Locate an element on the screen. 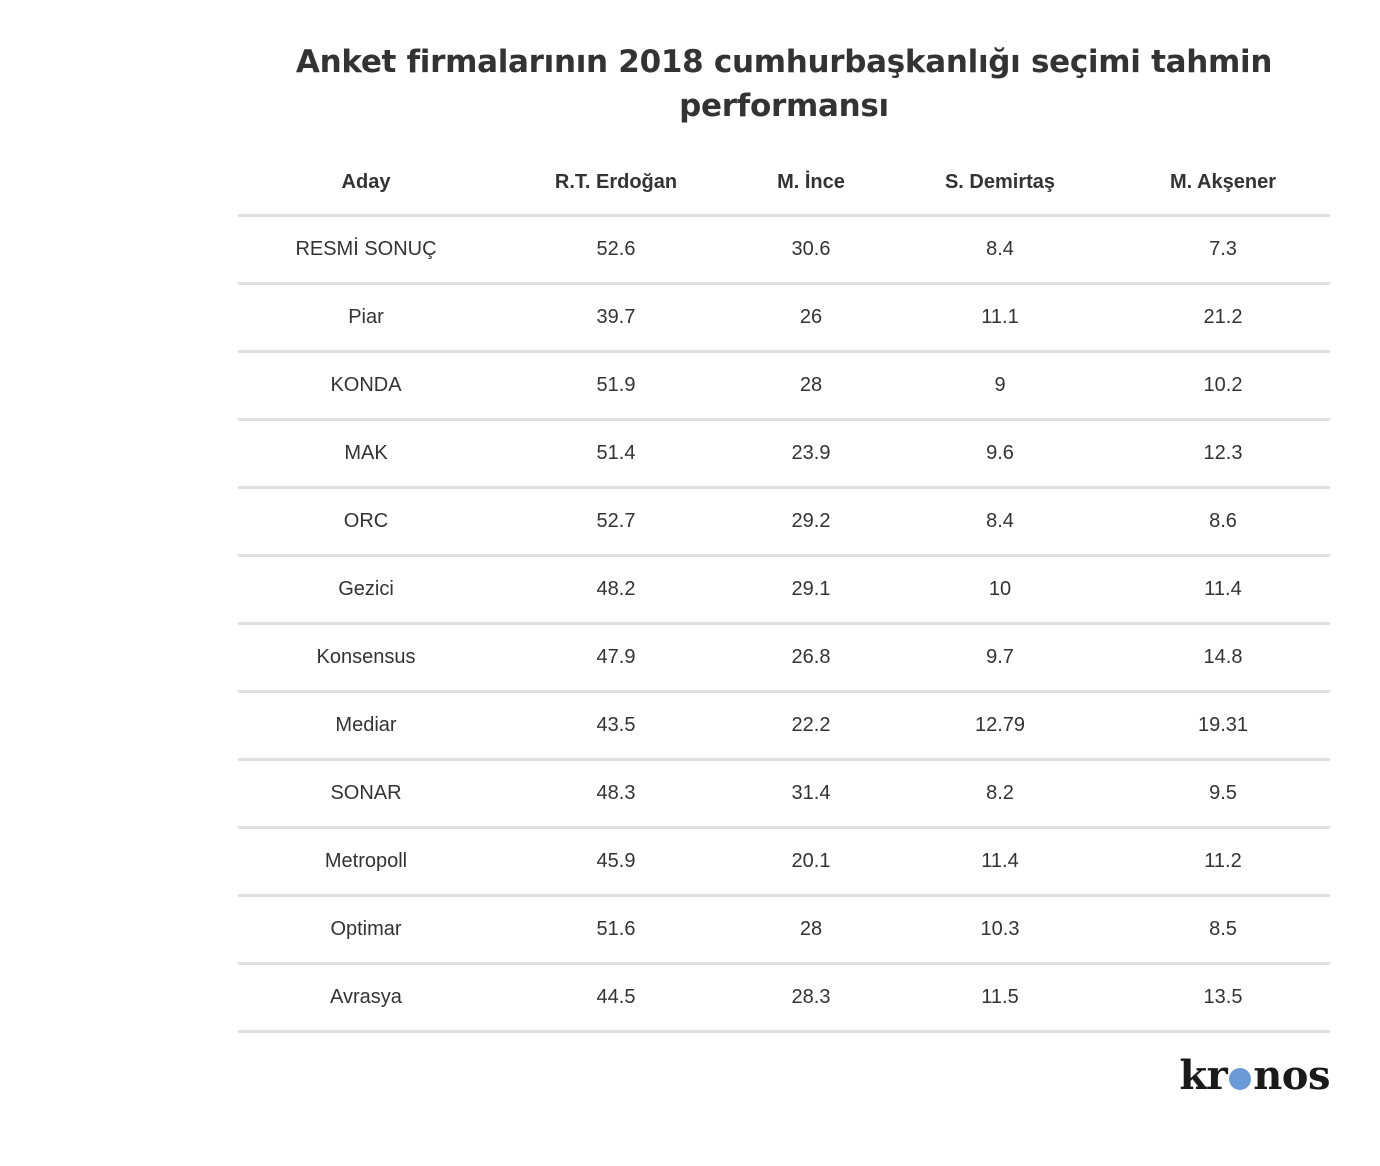 Image resolution: width=1380 pixels, height=1166 pixels. value-cell: 8.2 is located at coordinates (1000, 793).